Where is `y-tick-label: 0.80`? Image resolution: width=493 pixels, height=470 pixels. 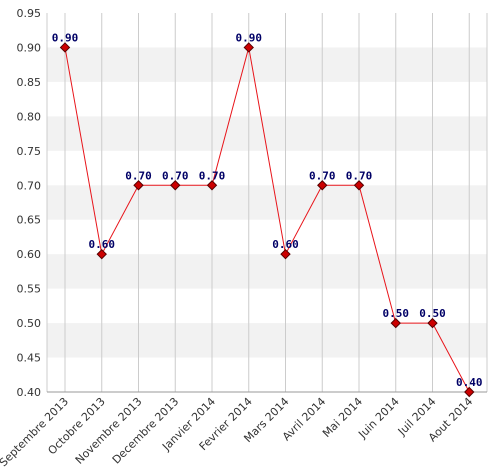 y-tick-label: 0.80 is located at coordinates (29, 116).